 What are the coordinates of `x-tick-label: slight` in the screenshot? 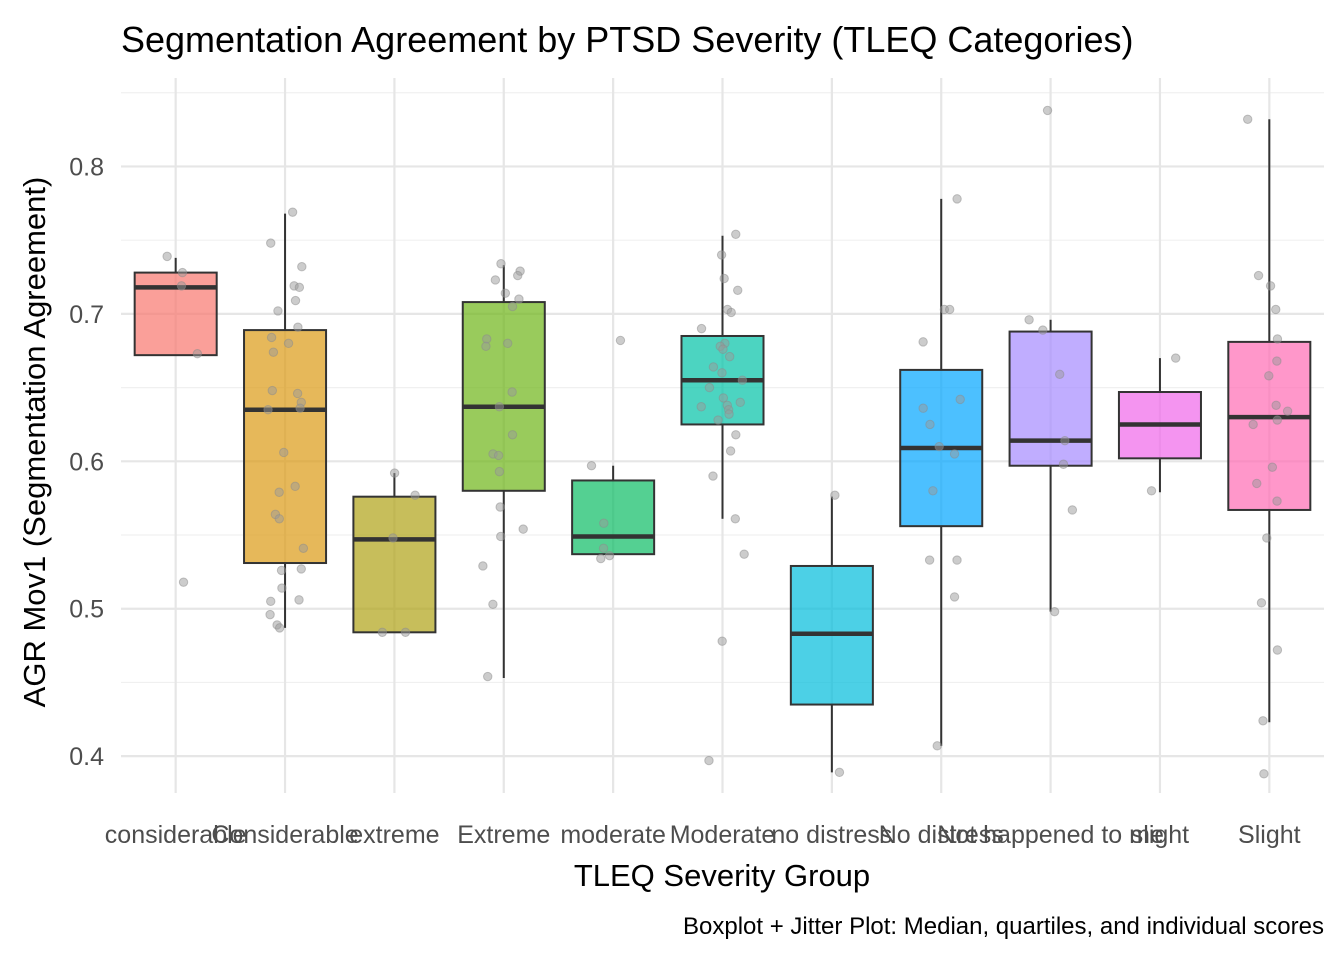 It's located at (1160, 835).